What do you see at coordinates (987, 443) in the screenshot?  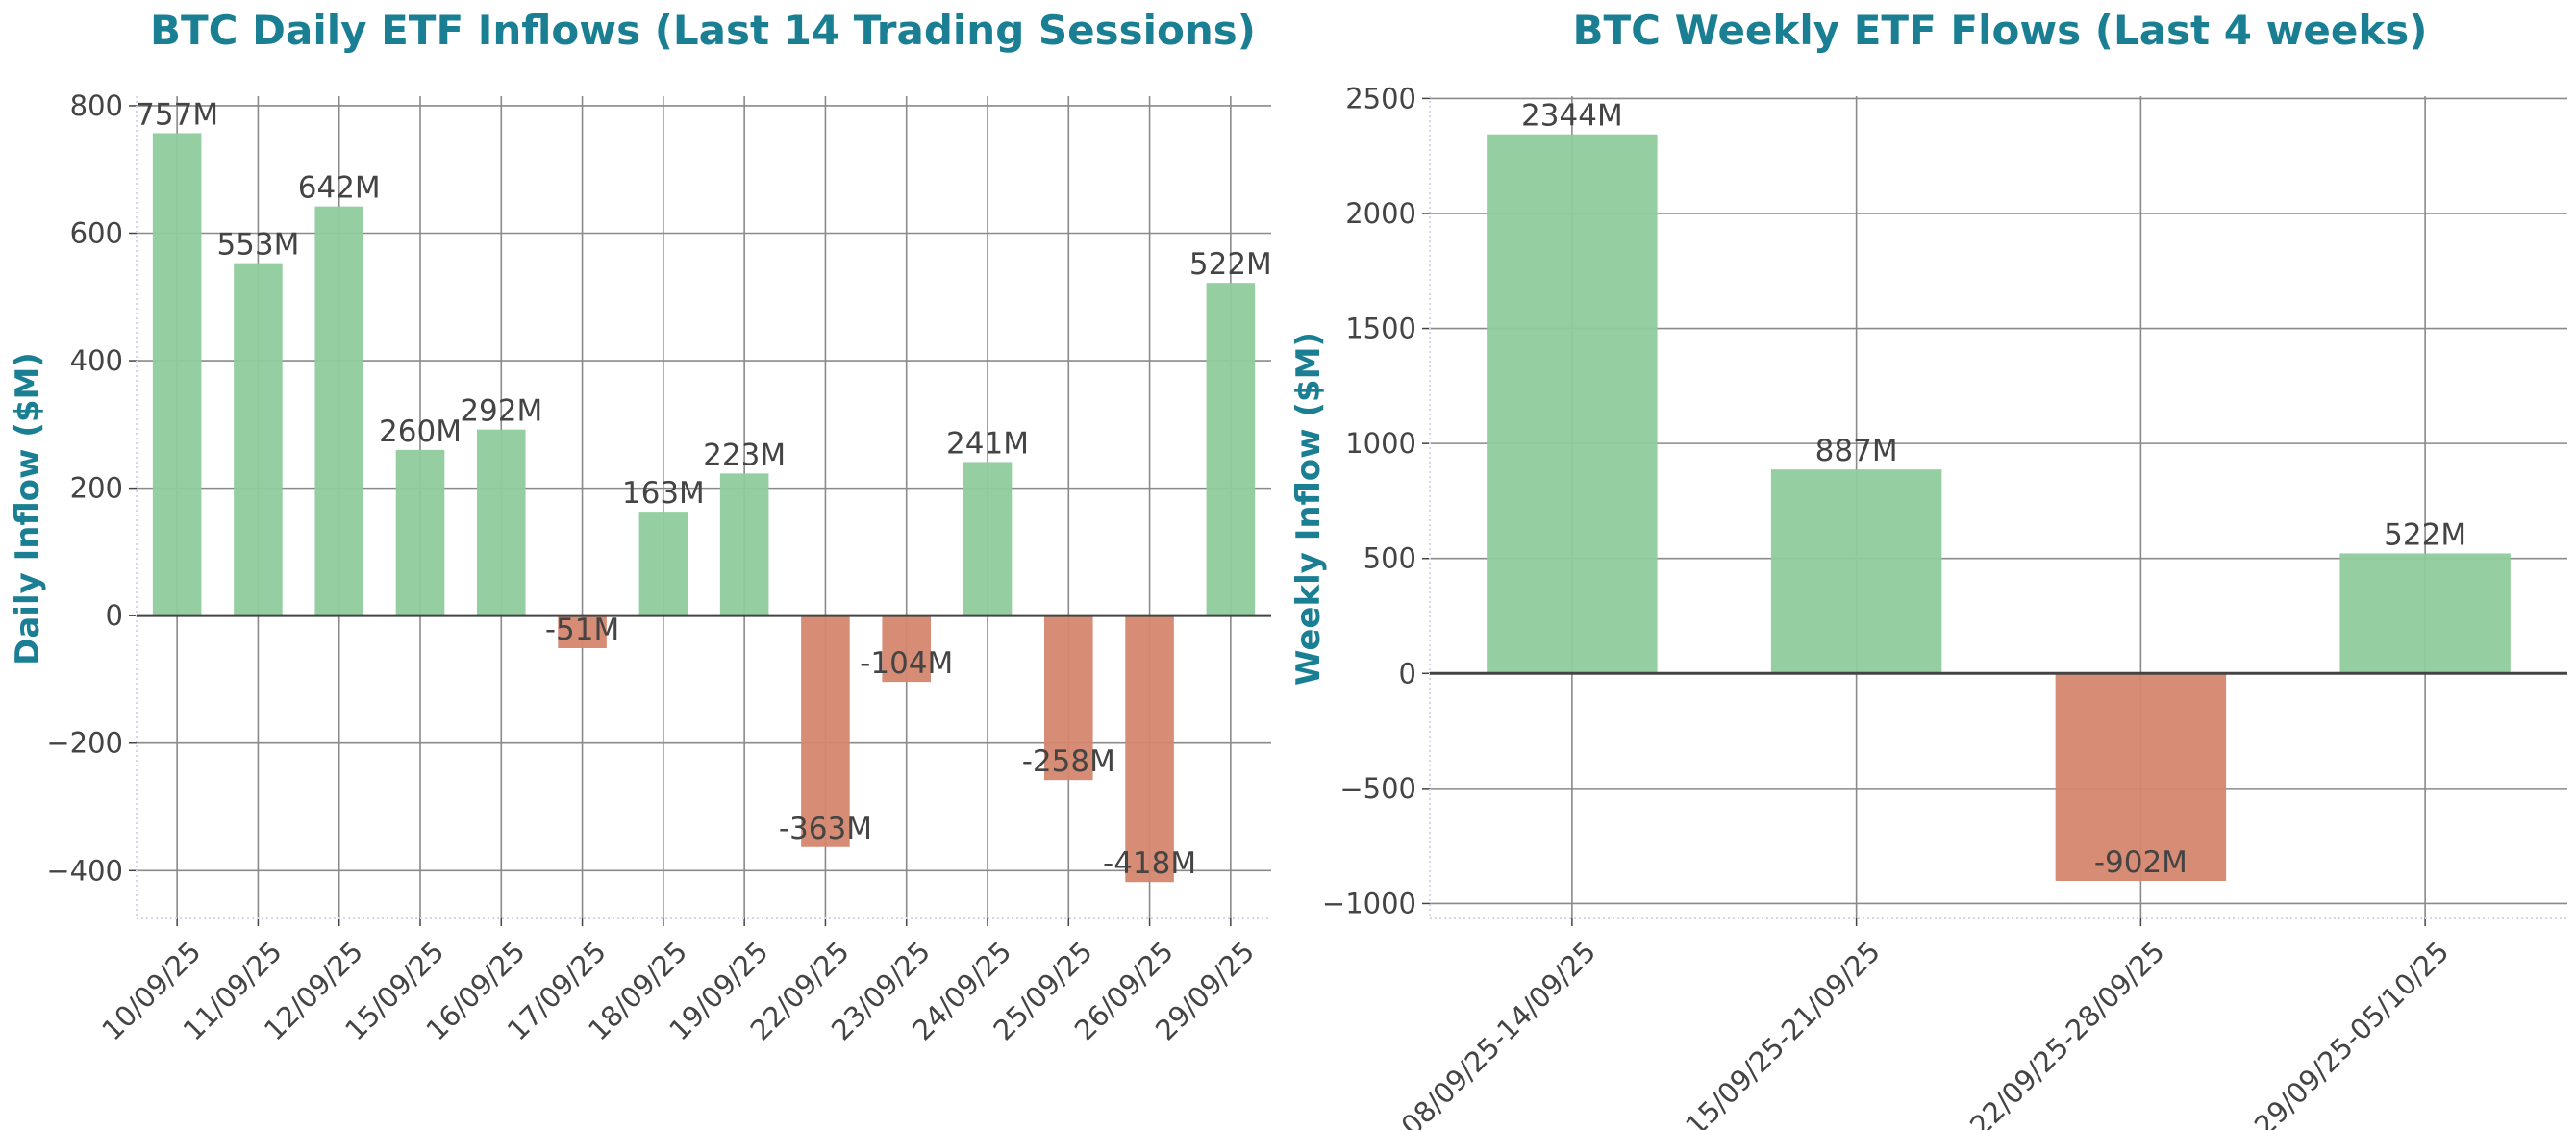 I see `data-label: 241M` at bounding box center [987, 443].